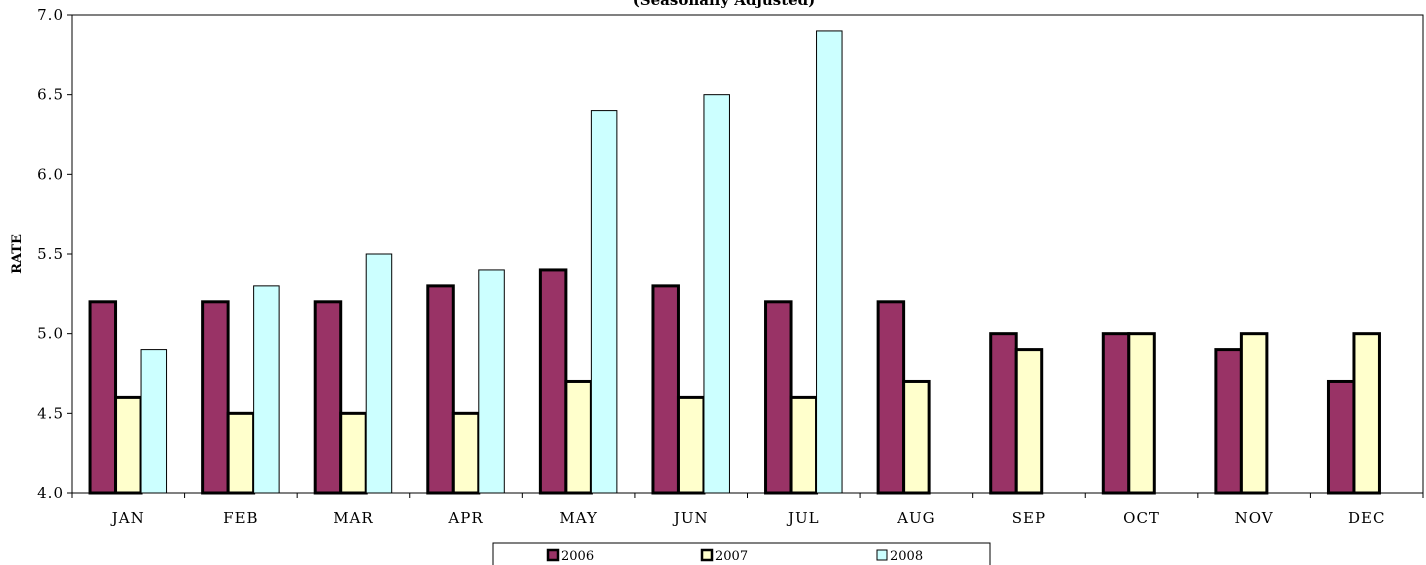 This screenshot has height=565, width=1426. I want to click on bar-2008-apr, so click(491, 381).